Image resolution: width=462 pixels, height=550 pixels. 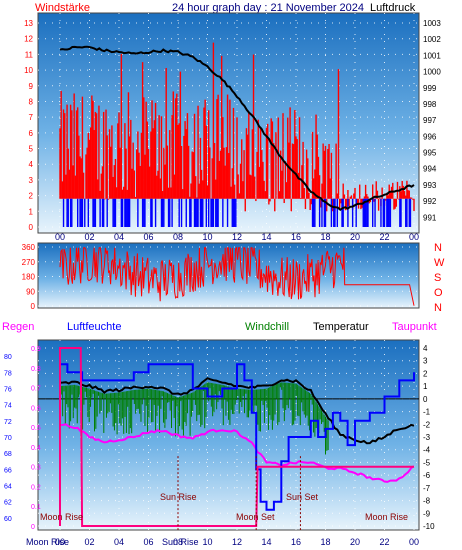 What do you see at coordinates (31, 149) in the screenshot?
I see `wind-tick: 5` at bounding box center [31, 149].